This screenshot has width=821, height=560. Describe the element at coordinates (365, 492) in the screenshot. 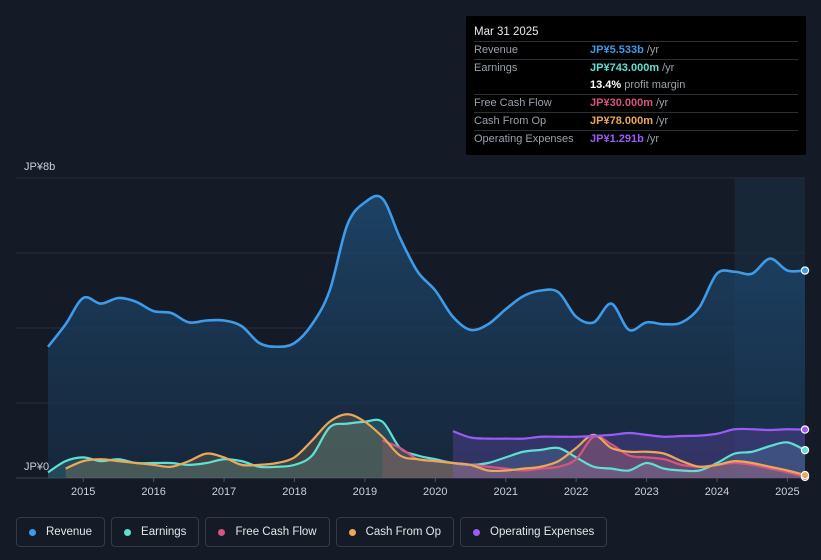

I see `x-tick-label: 2019` at that location.